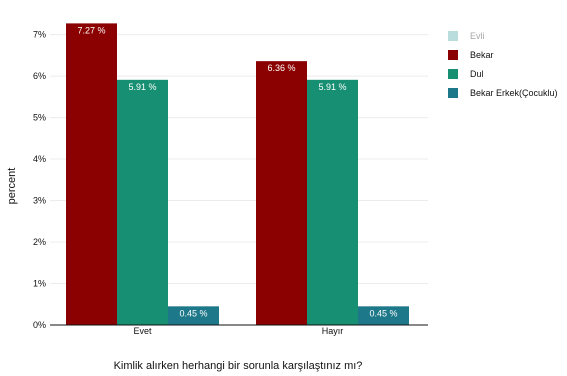 The image size is (567, 376). I want to click on legend-label: Dul, so click(477, 74).